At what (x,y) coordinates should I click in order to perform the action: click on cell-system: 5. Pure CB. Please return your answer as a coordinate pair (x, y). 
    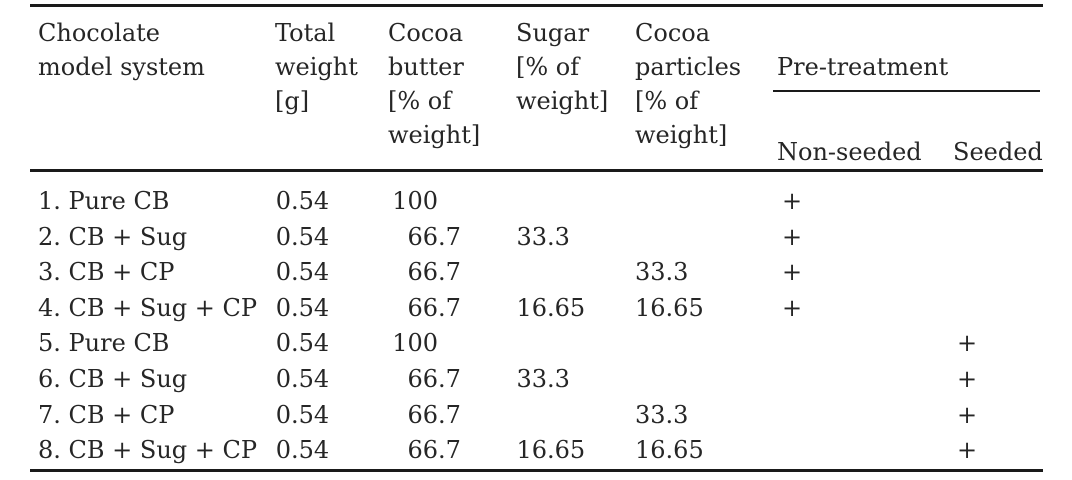
    Looking at the image, I should click on (104, 343).